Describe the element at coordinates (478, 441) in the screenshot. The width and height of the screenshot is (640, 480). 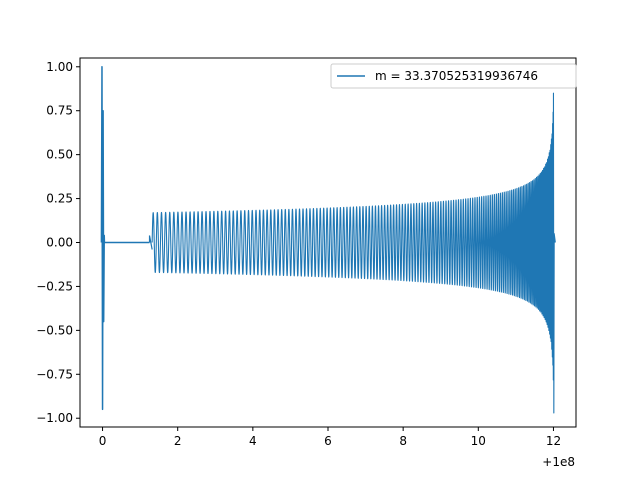
I see `x-tick-label: 10` at that location.